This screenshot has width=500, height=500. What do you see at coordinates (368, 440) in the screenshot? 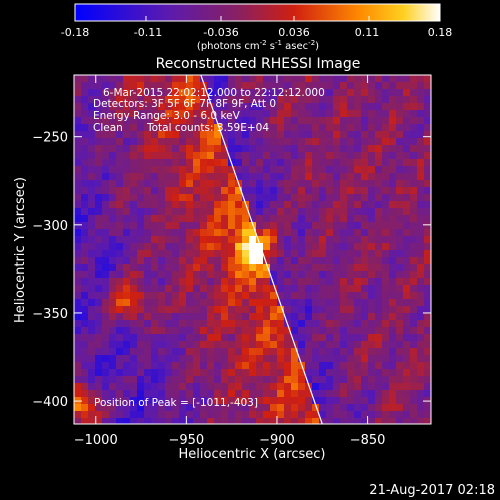
I see `x-tick-label: −850` at bounding box center [368, 440].